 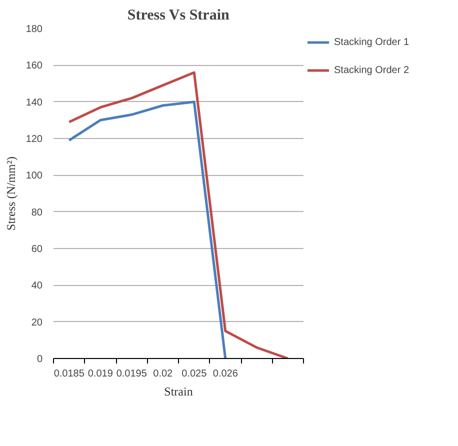 I want to click on y-tick-label: 180, so click(x=34, y=29).